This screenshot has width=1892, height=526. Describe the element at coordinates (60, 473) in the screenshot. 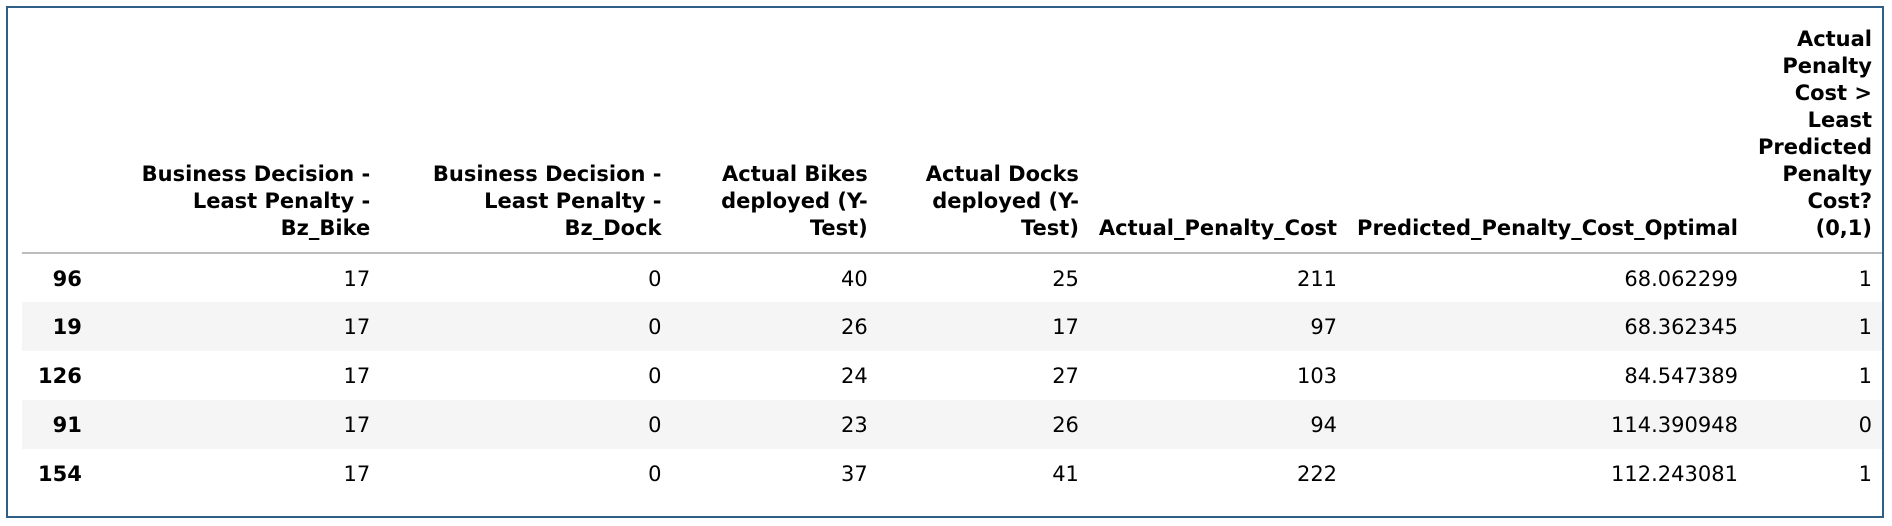

I see `row-index: 154` at that location.